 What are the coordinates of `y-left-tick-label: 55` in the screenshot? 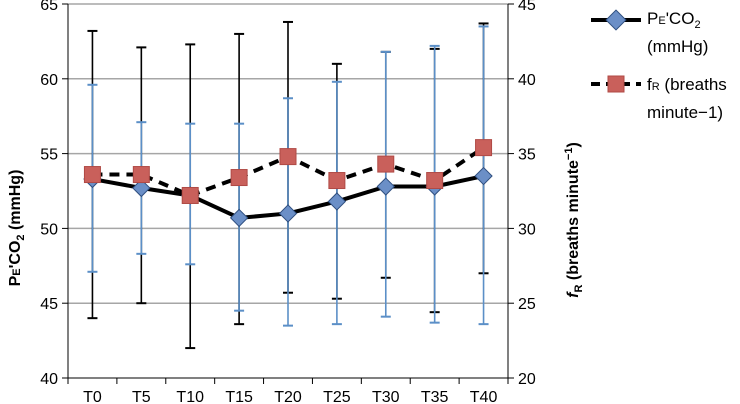 It's located at (49, 155).